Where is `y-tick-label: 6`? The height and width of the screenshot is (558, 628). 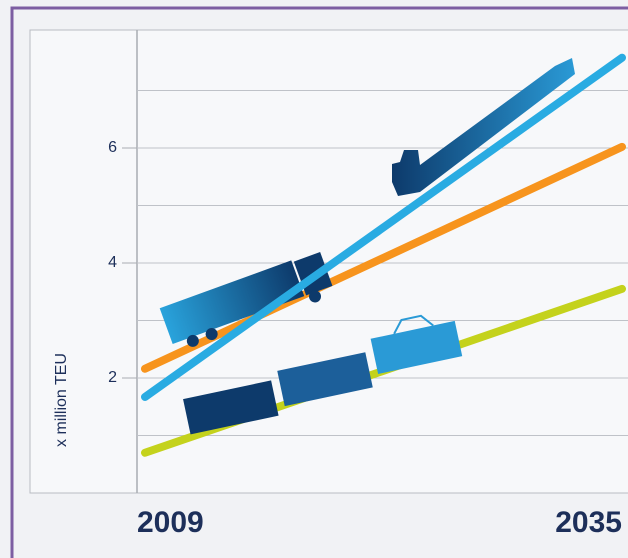 y-tick-label: 6 is located at coordinates (112, 147).